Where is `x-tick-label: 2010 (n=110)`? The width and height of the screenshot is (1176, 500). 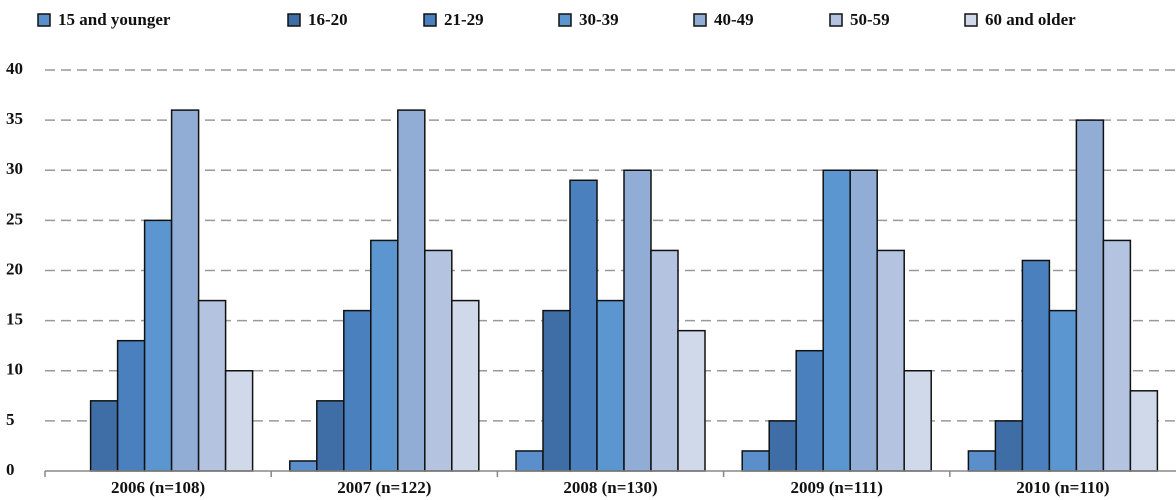
x-tick-label: 2010 (n=110) is located at coordinates (1062, 487).